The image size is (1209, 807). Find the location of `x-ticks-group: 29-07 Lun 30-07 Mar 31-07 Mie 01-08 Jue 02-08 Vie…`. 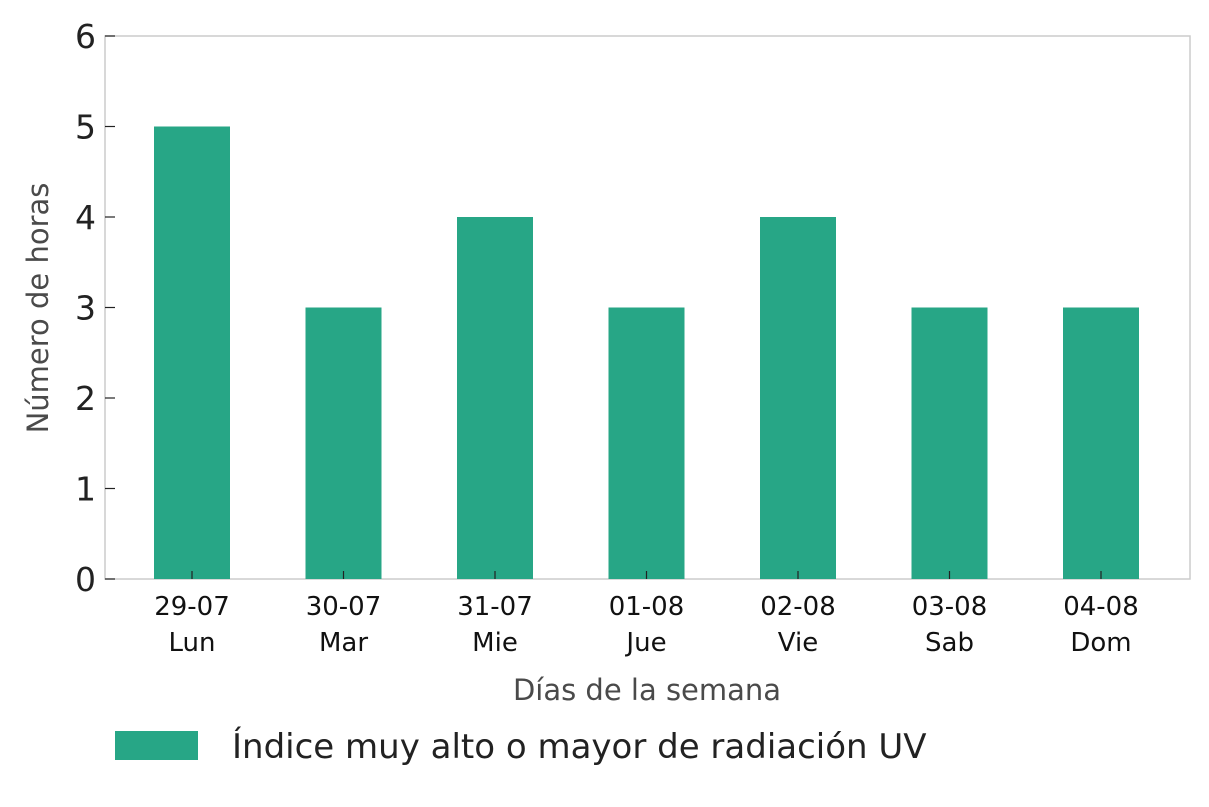

x-ticks-group: 29-07 Lun 30-07 Mar 31-07 Mie 01-08 Jue 02-08 Vie… is located at coordinates (646, 614).